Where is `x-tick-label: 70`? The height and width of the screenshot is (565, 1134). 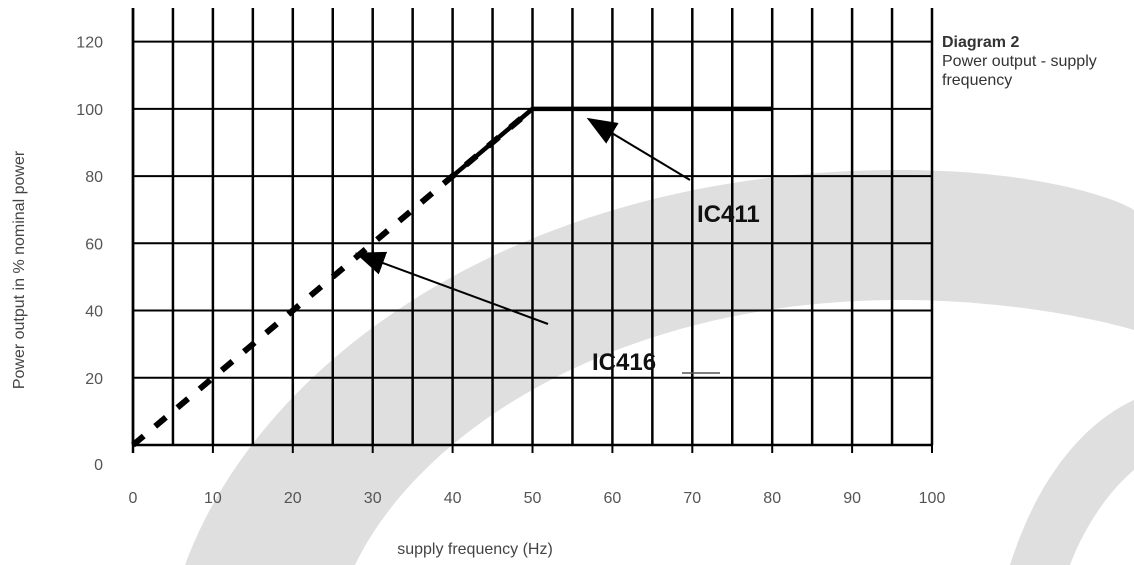 x-tick-label: 70 is located at coordinates (692, 498).